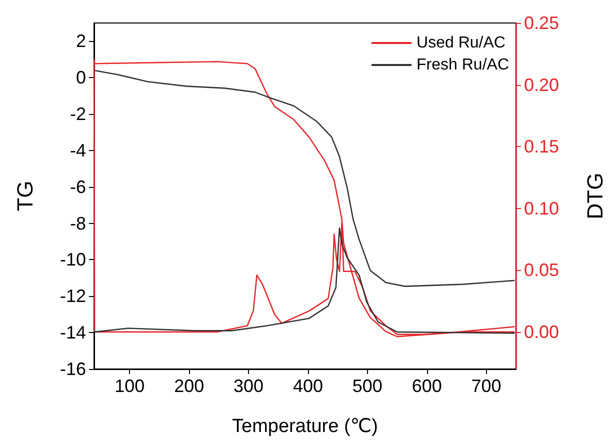 The image size is (614, 446). What do you see at coordinates (542, 270) in the screenshot?
I see `y2-tick-label: 0.05` at bounding box center [542, 270].